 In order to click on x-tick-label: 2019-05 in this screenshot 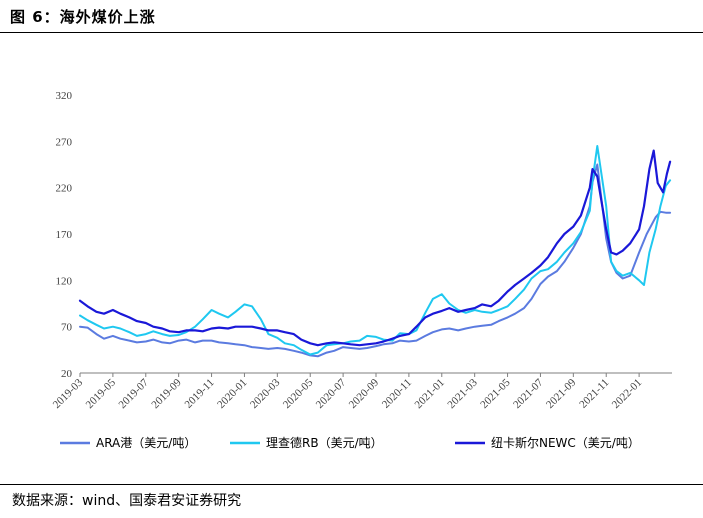, I will do `click(101, 393)`.